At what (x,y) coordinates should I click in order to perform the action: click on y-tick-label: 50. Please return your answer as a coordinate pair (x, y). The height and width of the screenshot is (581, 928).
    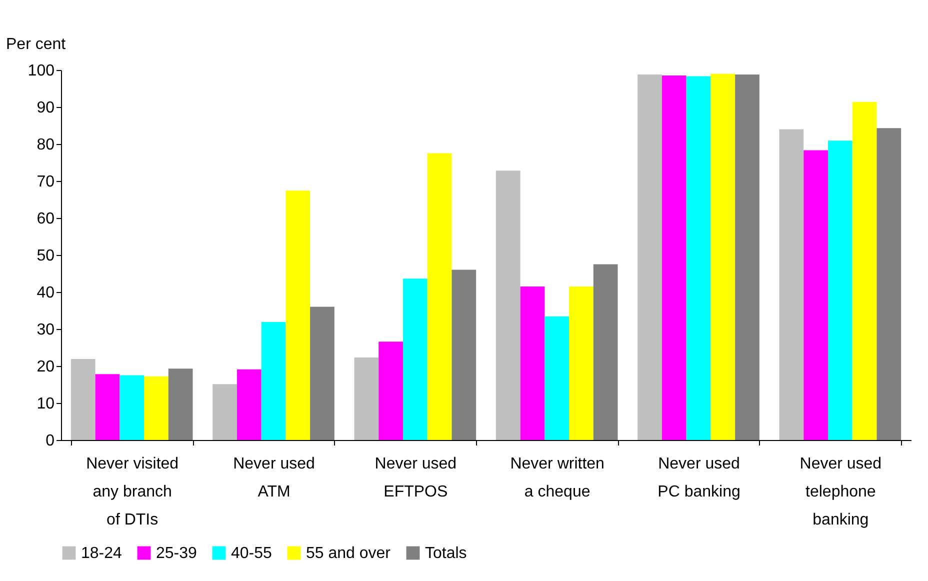
    Looking at the image, I should click on (45, 256).